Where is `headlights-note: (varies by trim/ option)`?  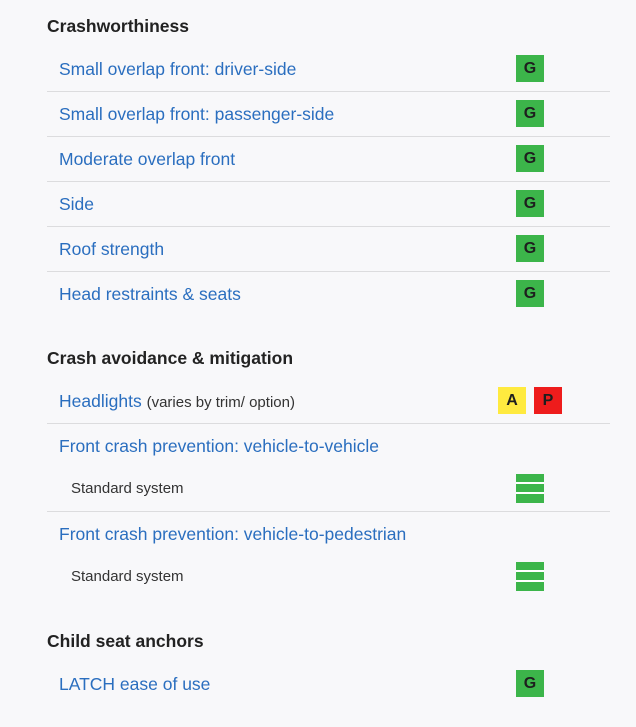
headlights-note: (varies by trim/ option) is located at coordinates (220, 402).